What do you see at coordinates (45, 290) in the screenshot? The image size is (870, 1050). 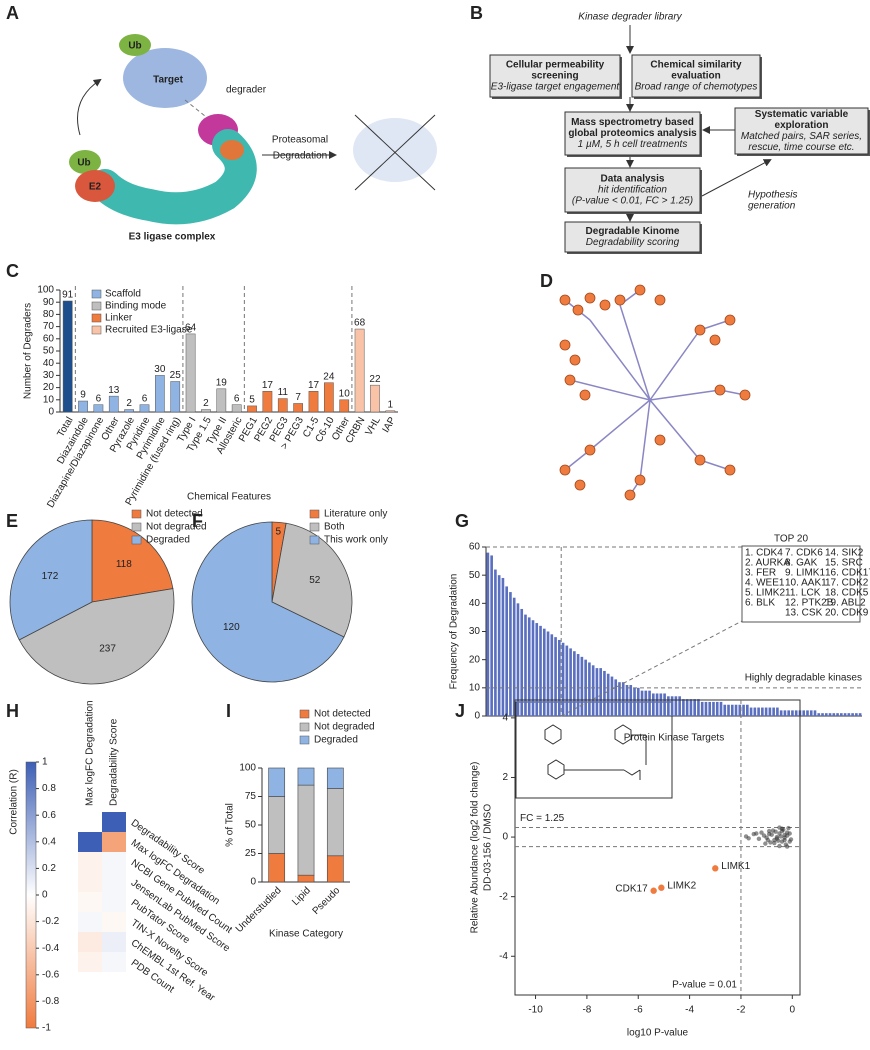 I see `y-tick-label: 100` at bounding box center [45, 290].